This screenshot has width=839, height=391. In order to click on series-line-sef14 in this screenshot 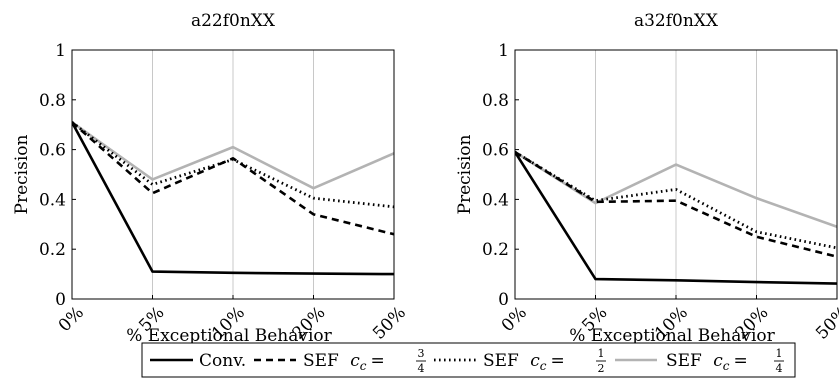, I will do `click(233, 155)`.